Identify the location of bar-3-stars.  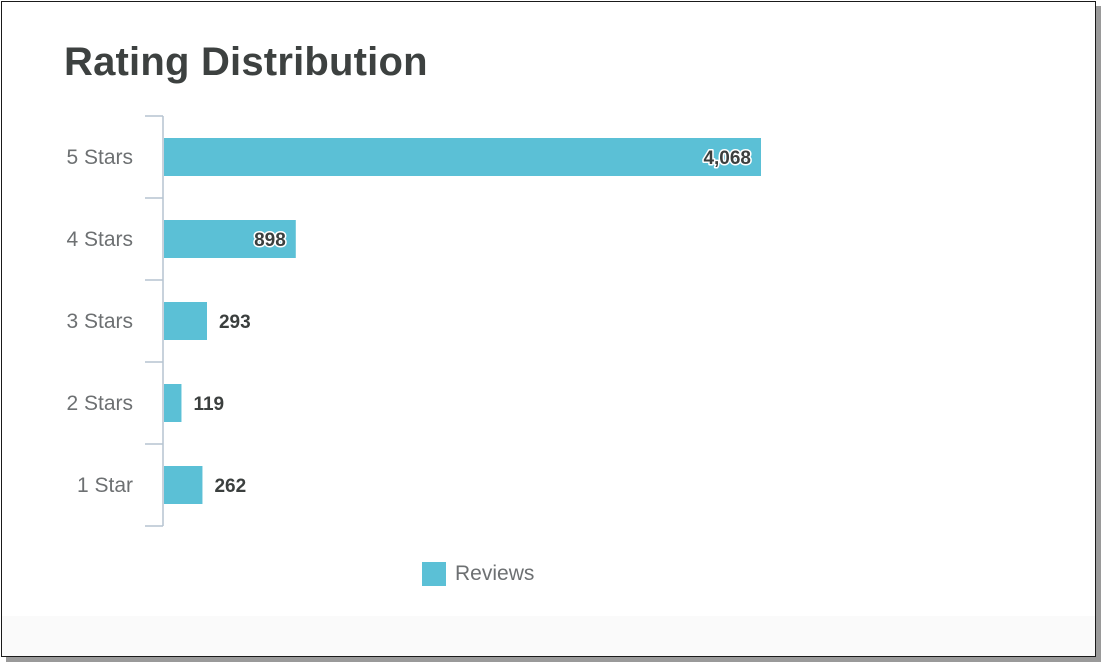
(185, 321).